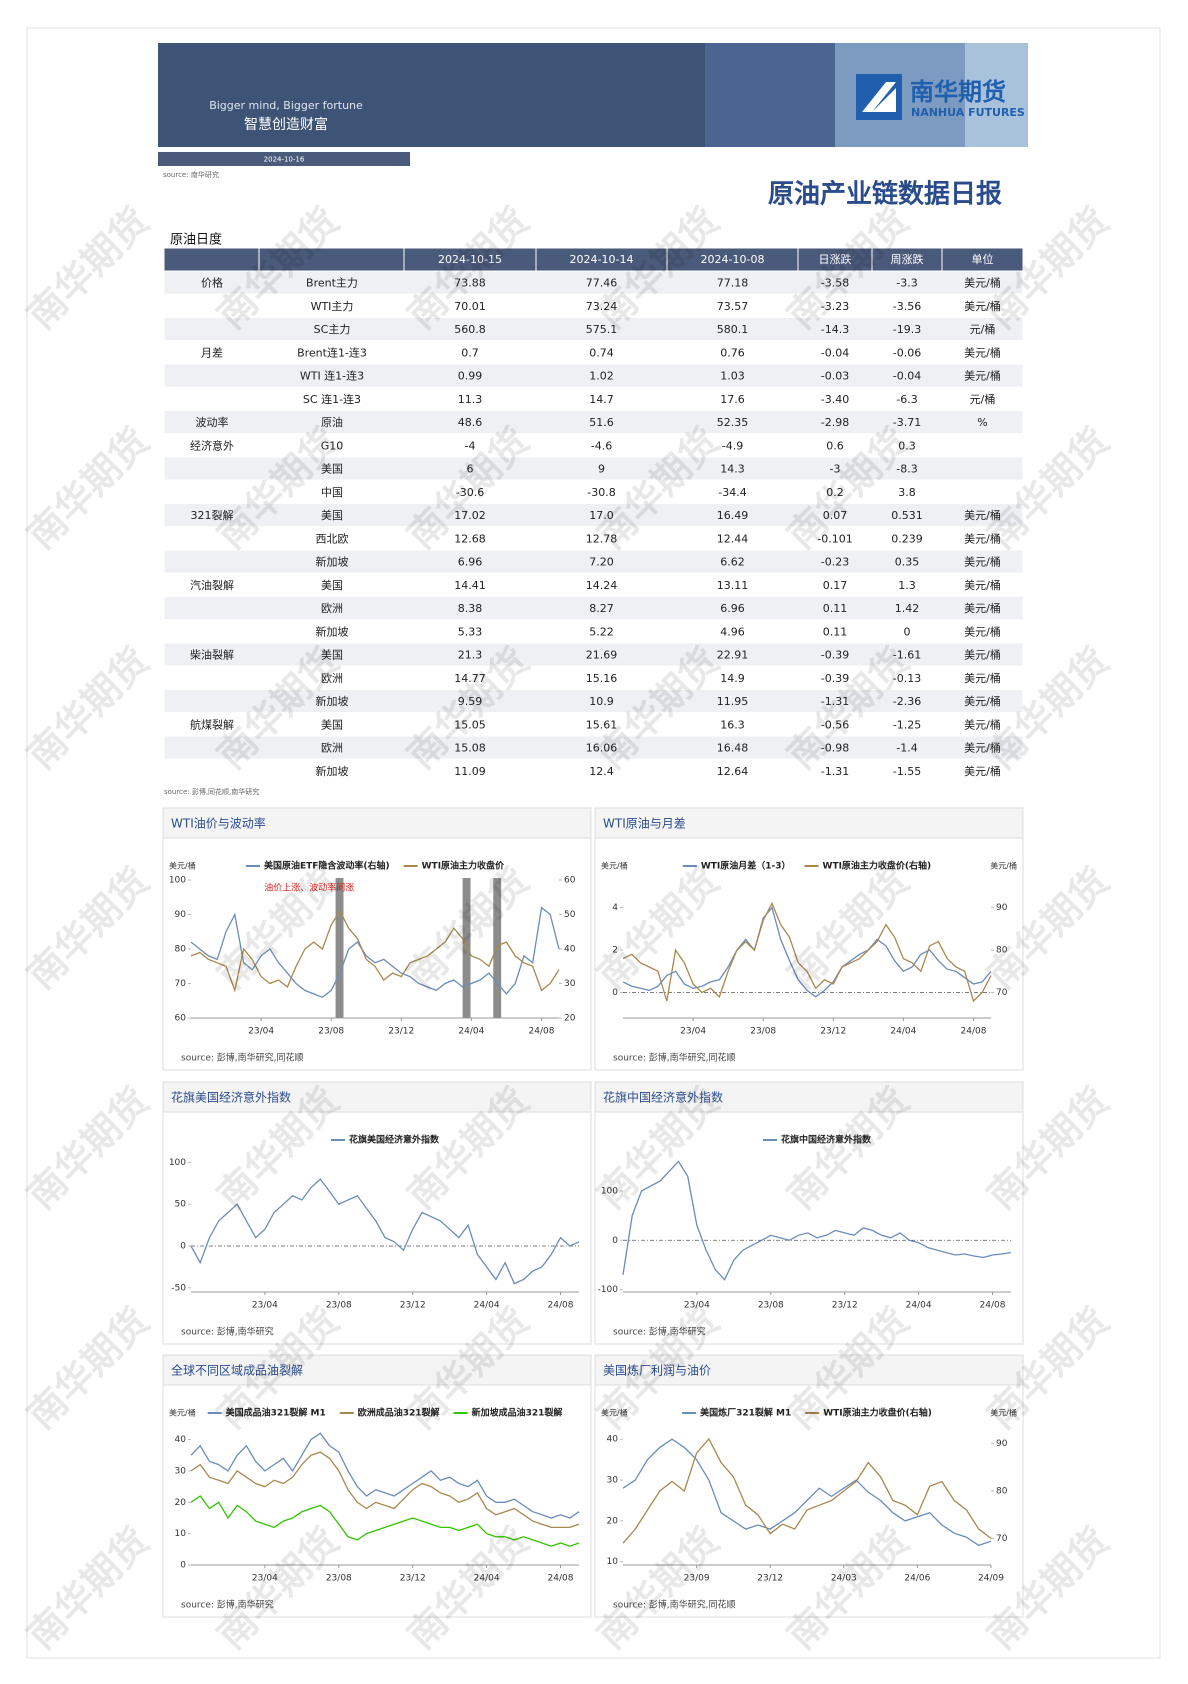  I want to click on x-tick-label: 24/04, so click(487, 1306).